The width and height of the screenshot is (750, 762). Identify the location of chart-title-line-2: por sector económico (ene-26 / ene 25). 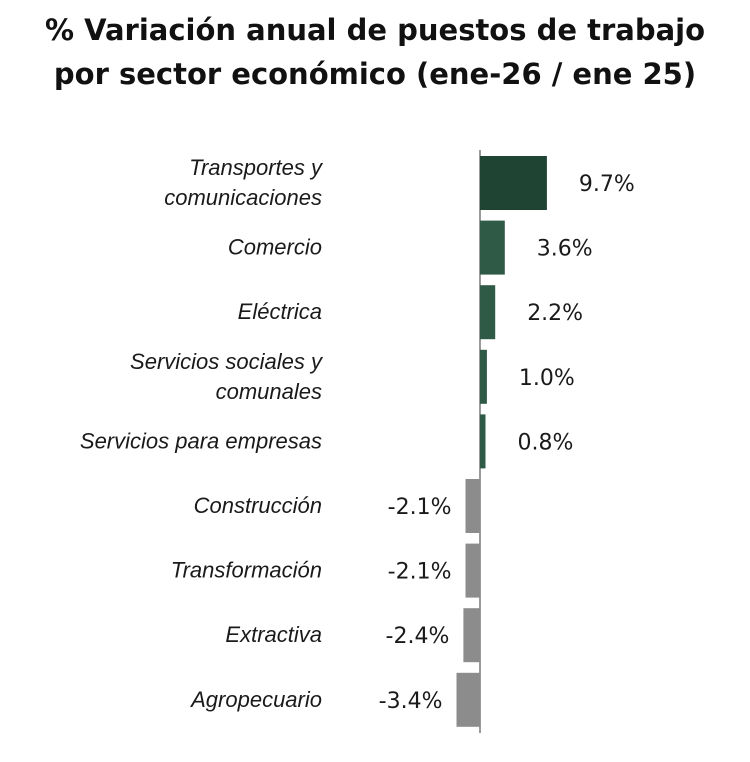
(375, 74).